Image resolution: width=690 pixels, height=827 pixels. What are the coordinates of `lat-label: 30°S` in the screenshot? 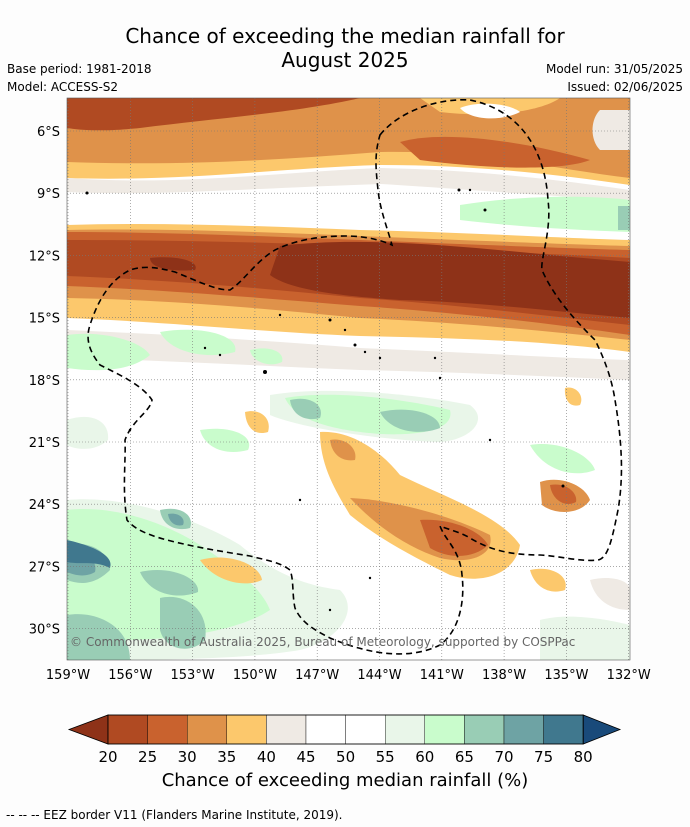 It's located at (44, 630).